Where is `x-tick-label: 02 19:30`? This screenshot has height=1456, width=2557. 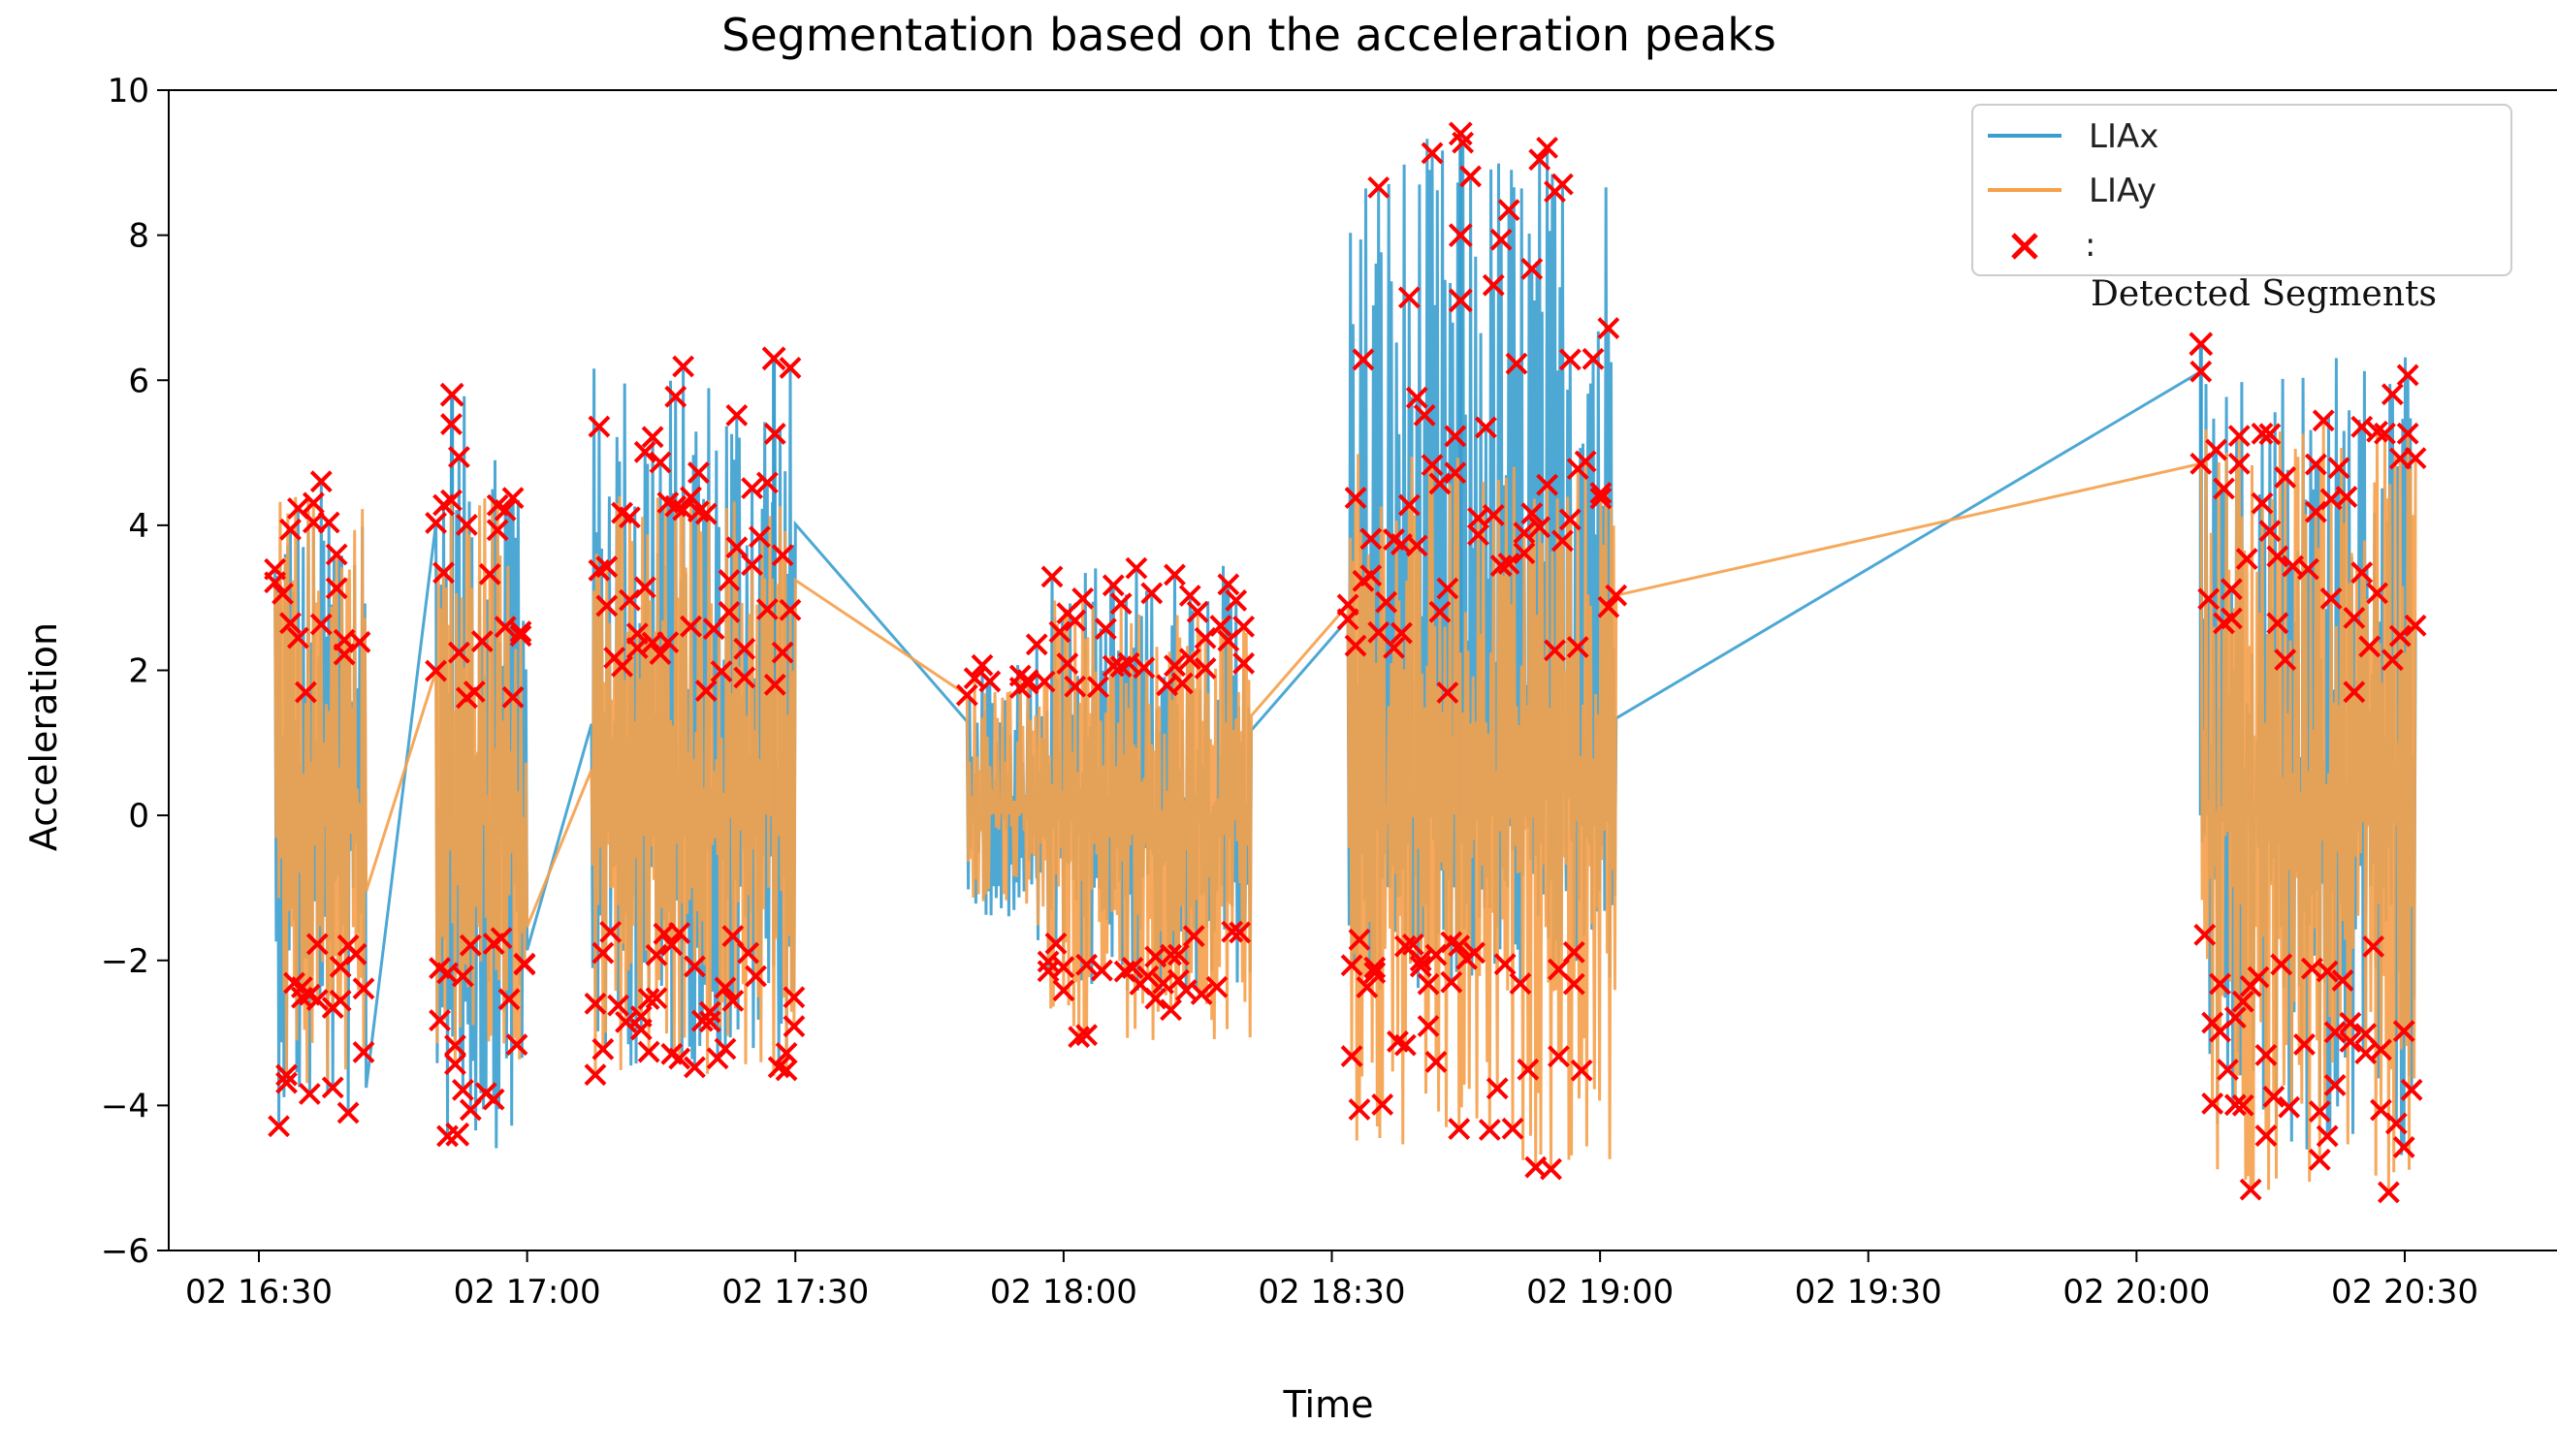 x-tick-label: 02 19:30 is located at coordinates (1868, 1293).